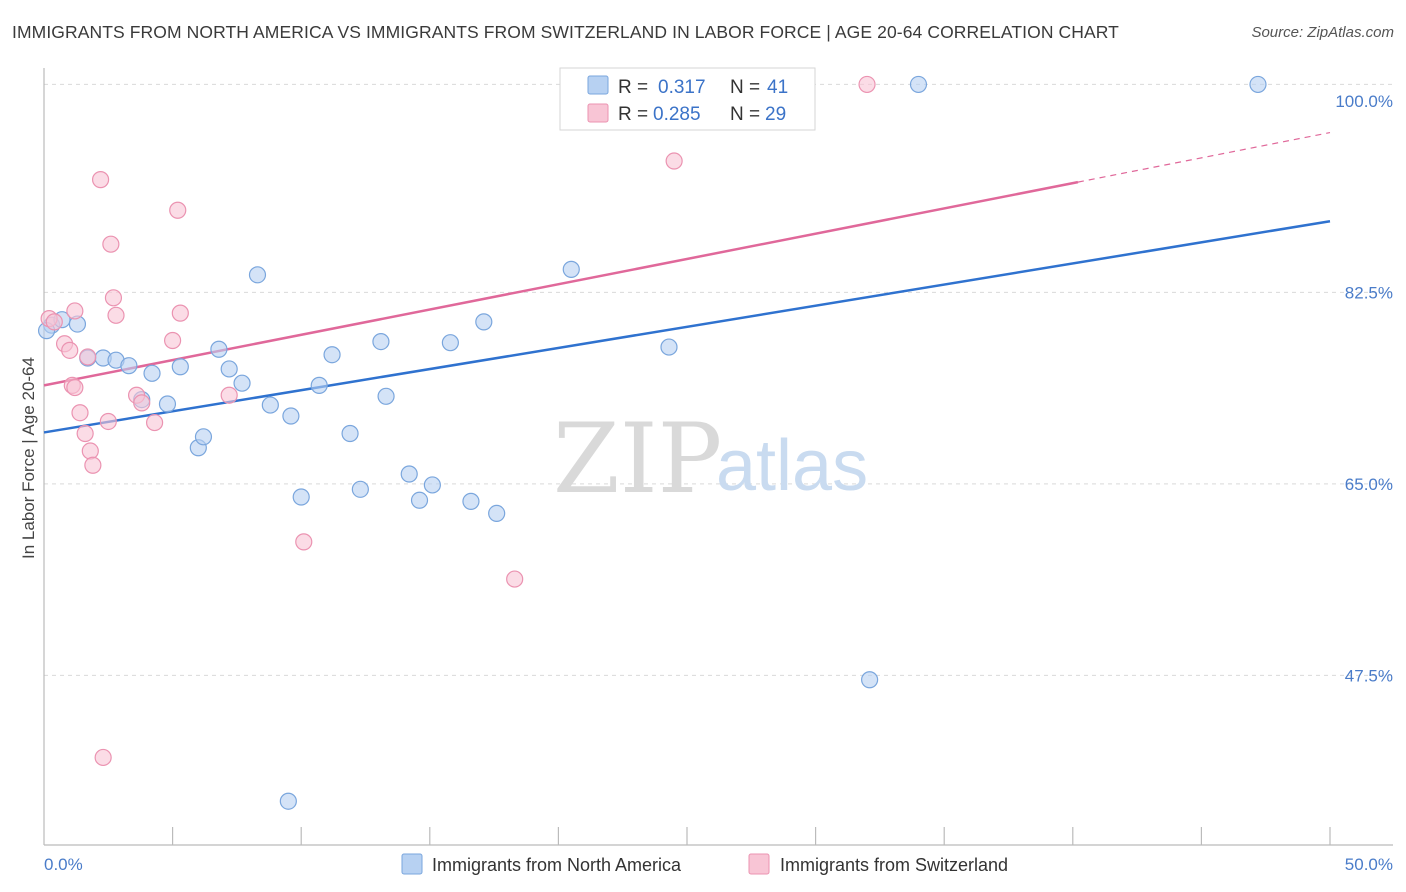 The width and height of the screenshot is (1406, 892). What do you see at coordinates (775, 114) in the screenshot?
I see `legend-n-value-2: 29` at bounding box center [775, 114].